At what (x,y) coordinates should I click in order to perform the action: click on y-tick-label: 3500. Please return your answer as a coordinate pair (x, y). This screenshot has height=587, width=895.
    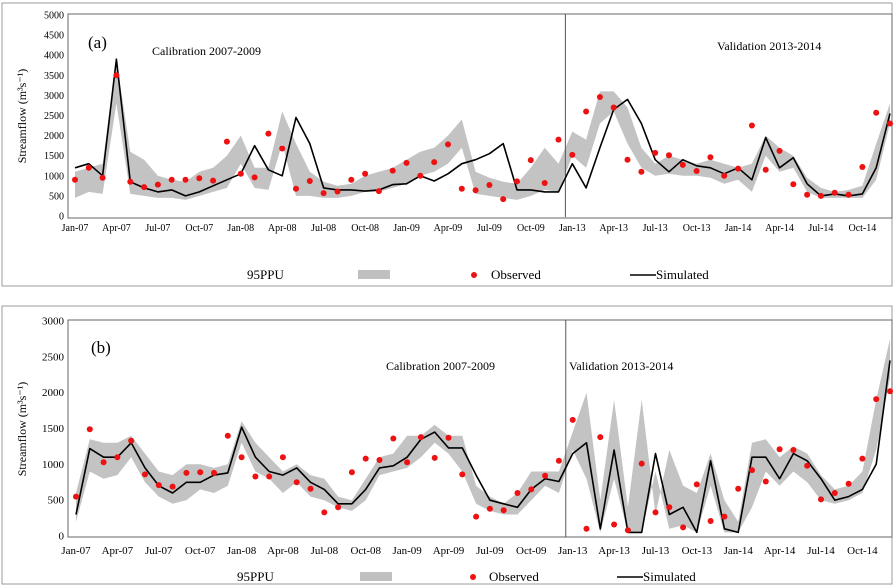
    Looking at the image, I should click on (54, 76).